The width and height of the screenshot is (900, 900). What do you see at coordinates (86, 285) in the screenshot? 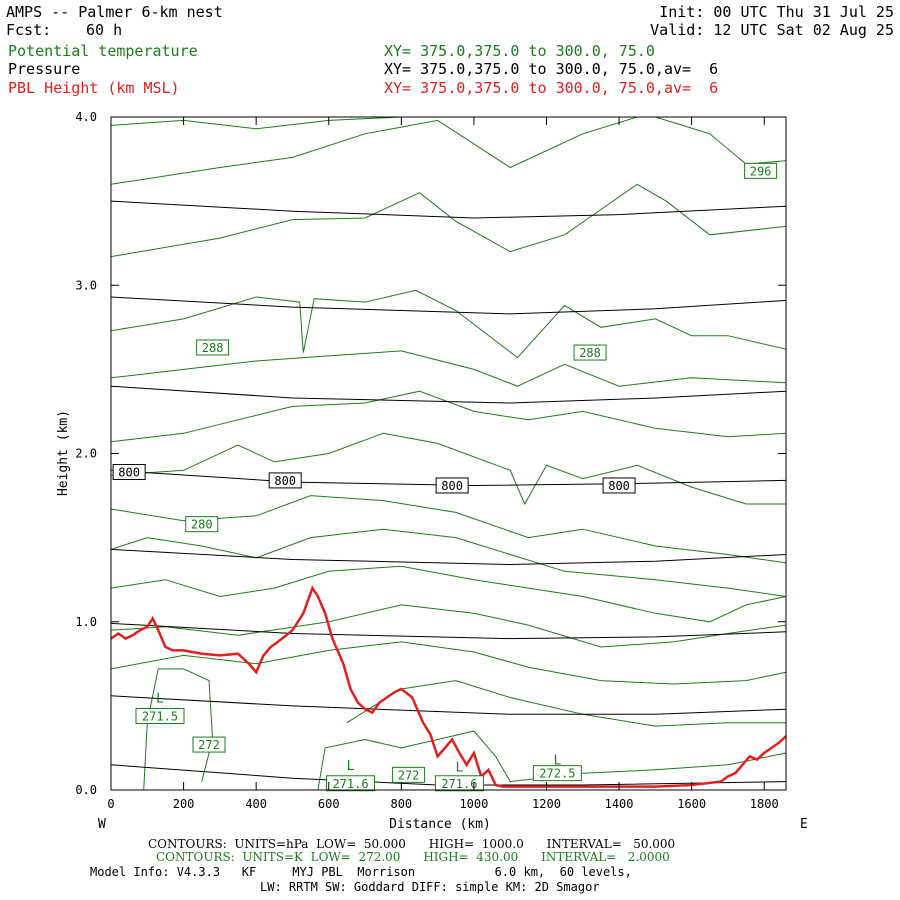
I see `y-tick-label: 3.0` at bounding box center [86, 285].